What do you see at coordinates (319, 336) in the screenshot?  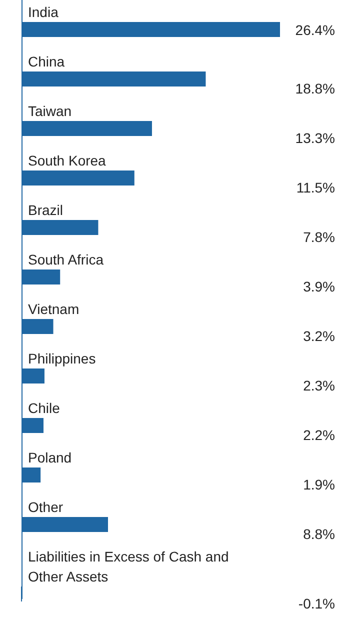 I see `data-label: 3.2%` at bounding box center [319, 336].